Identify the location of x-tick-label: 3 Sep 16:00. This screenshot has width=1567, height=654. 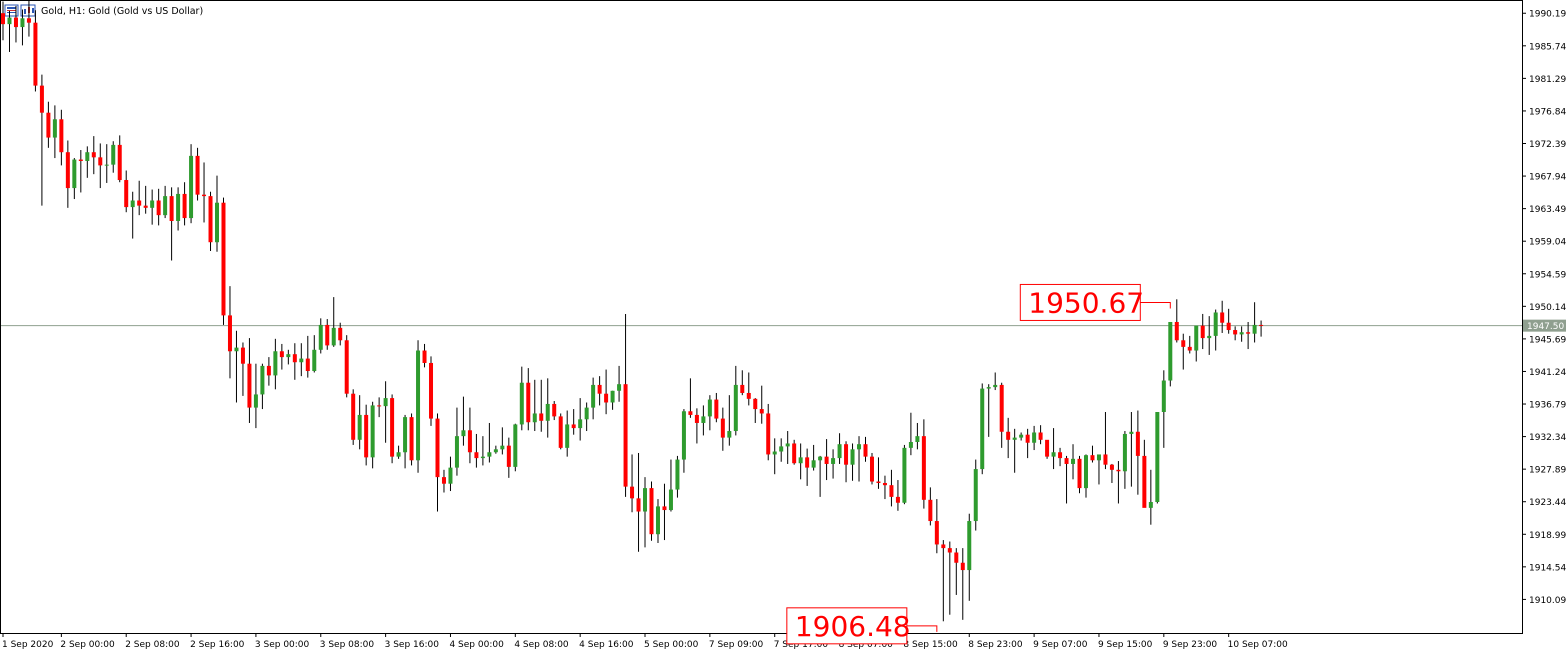
(412, 645).